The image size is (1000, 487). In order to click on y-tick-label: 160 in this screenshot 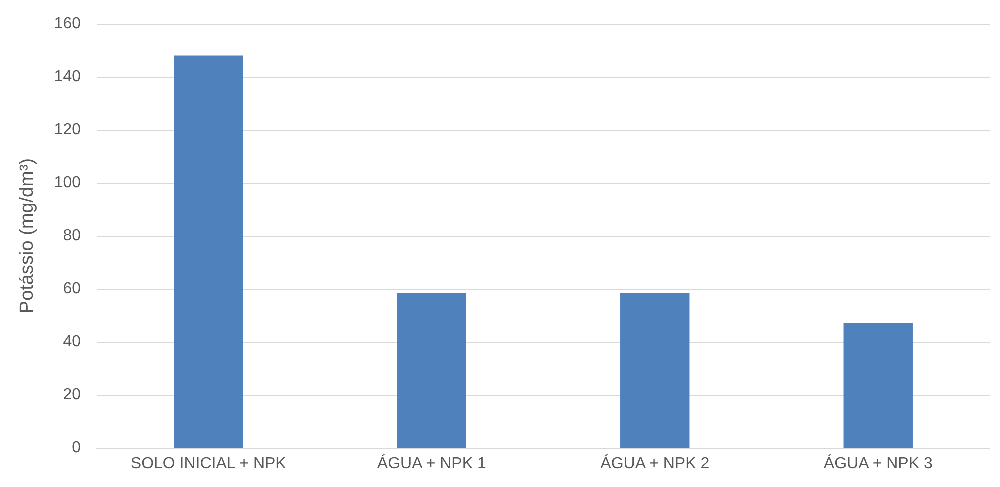, I will do `click(68, 24)`.